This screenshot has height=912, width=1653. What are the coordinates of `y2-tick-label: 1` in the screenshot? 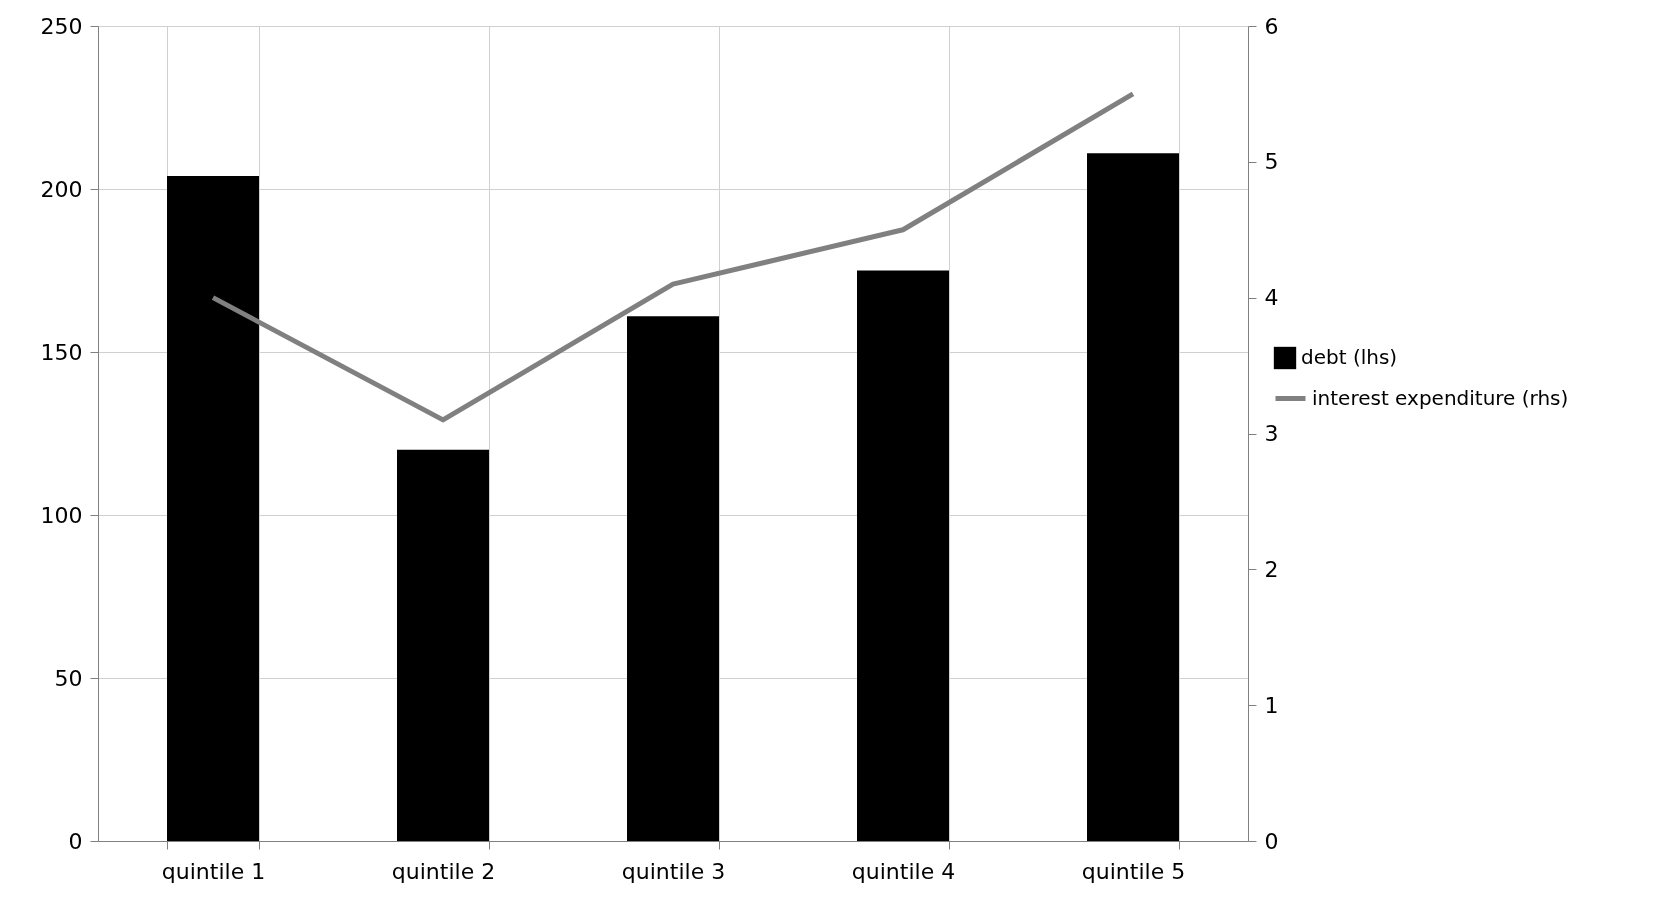 It's located at (1271, 705).